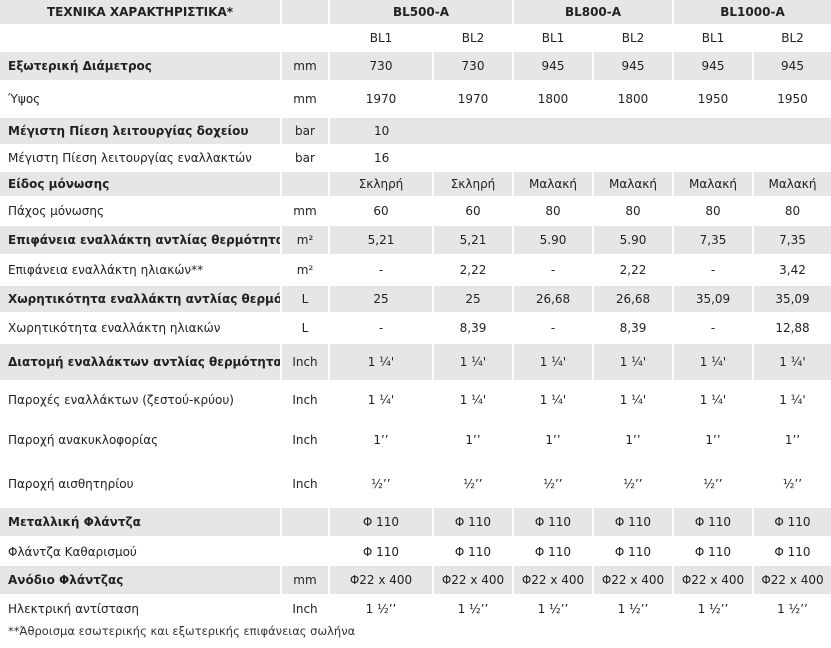 This screenshot has height=648, width=831. Describe the element at coordinates (752, 12) in the screenshot. I see `model-header: BL1000-A` at that location.